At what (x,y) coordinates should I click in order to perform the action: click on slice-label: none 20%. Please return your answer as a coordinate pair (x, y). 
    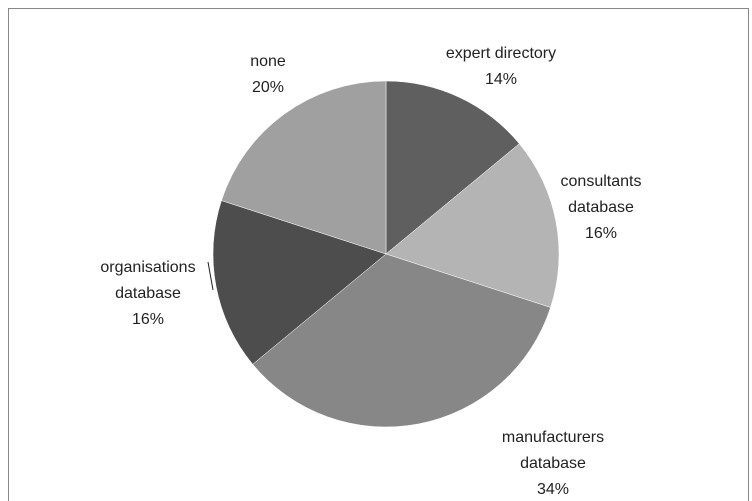
    Looking at the image, I should click on (268, 75).